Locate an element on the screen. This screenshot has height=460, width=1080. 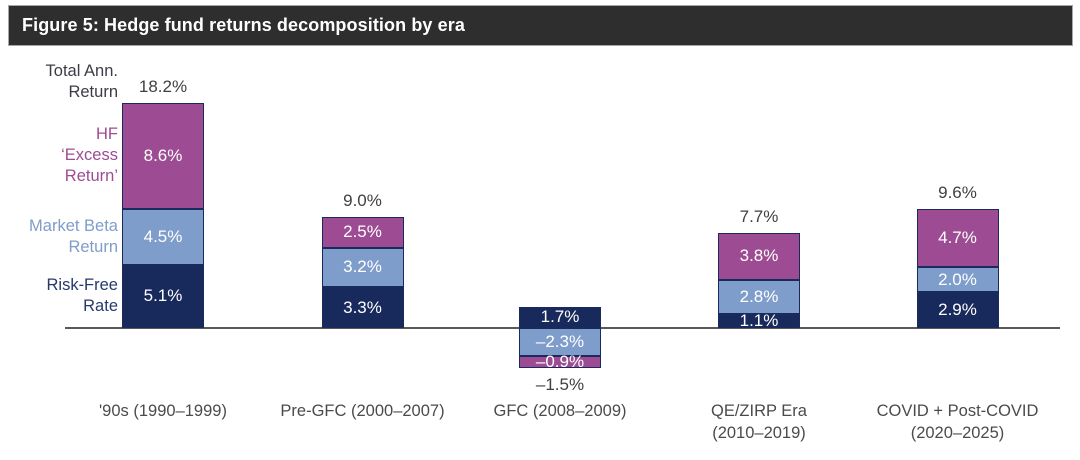
bar-segment-0: 5.1% is located at coordinates (163, 296).